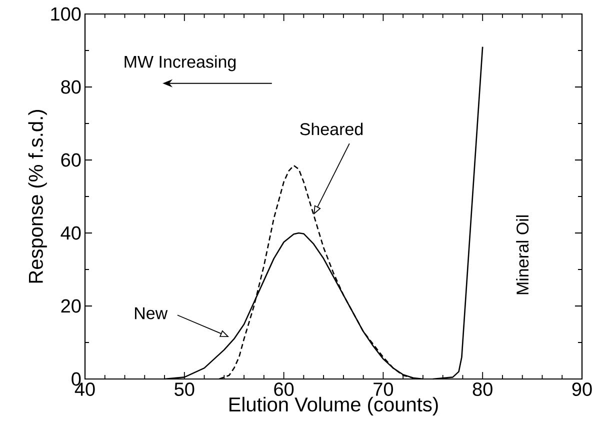 This screenshot has height=445, width=594. Describe the element at coordinates (482, 389) in the screenshot. I see `x-tick-label: 80` at that location.